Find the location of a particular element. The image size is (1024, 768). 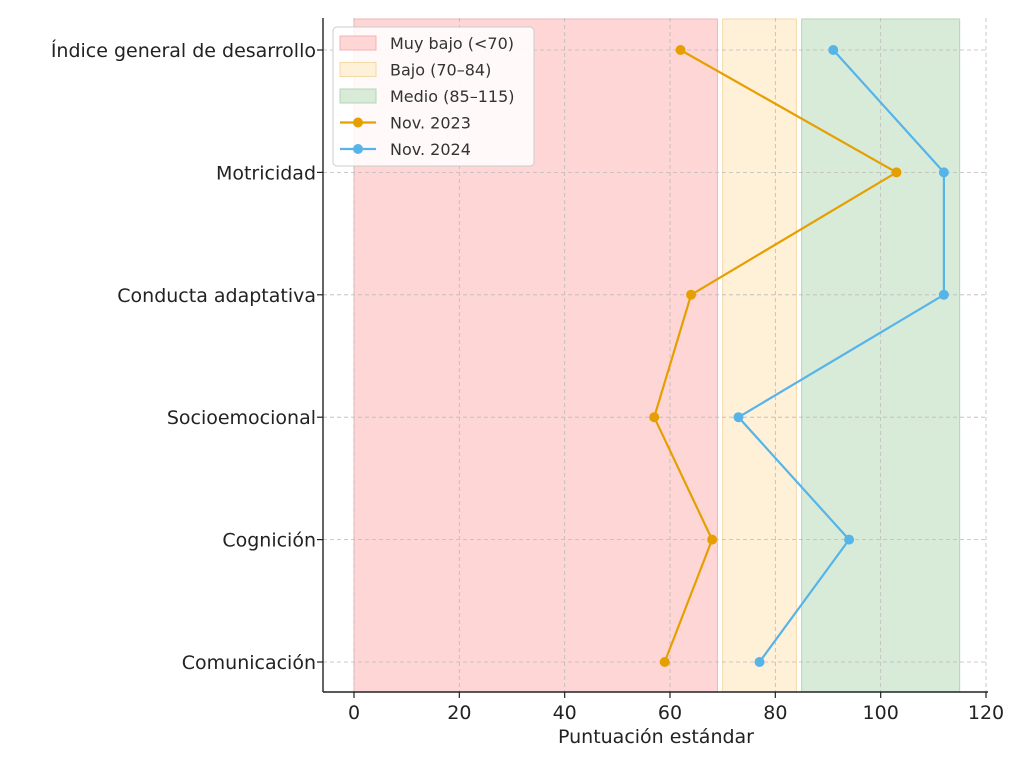

legend-box is located at coordinates (433, 96).